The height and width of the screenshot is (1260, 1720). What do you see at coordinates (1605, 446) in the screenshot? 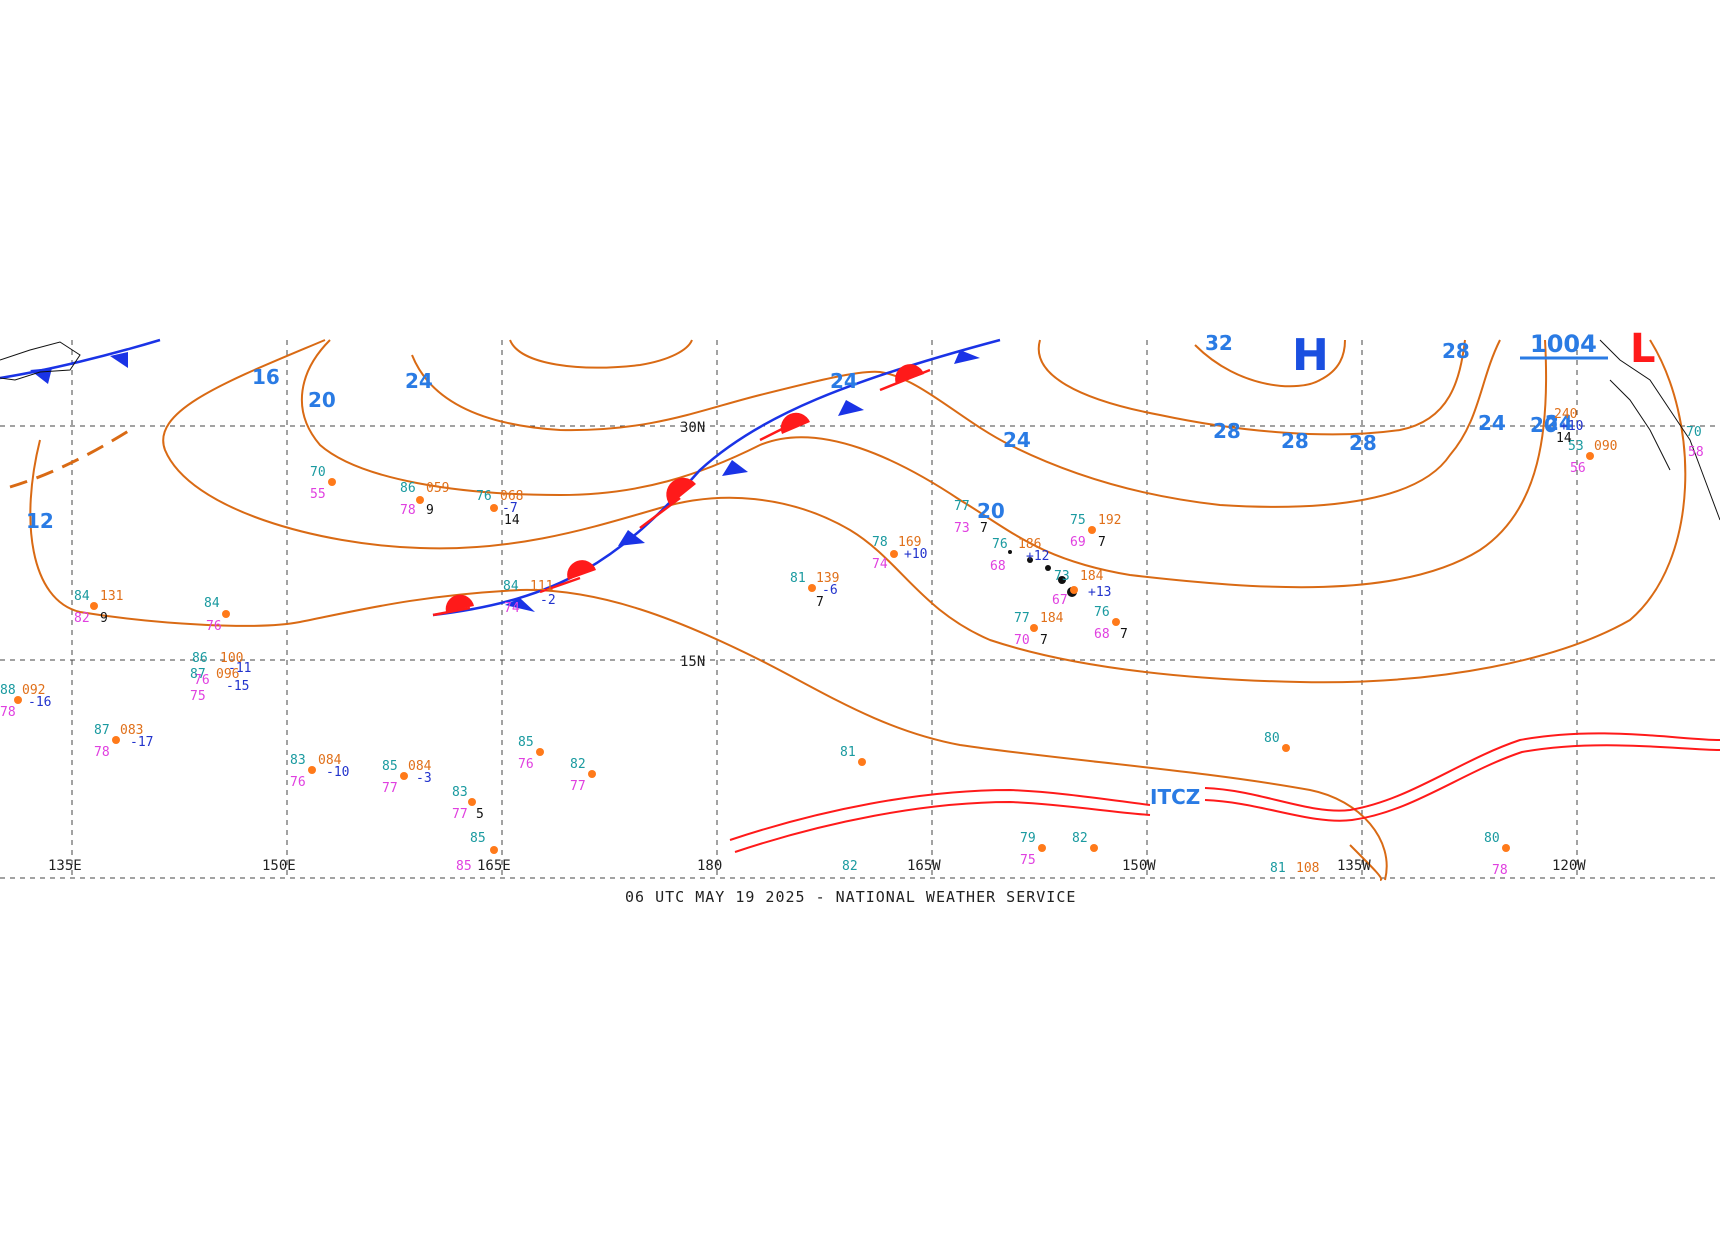
I see `svg-text: 090` at bounding box center [1605, 446].